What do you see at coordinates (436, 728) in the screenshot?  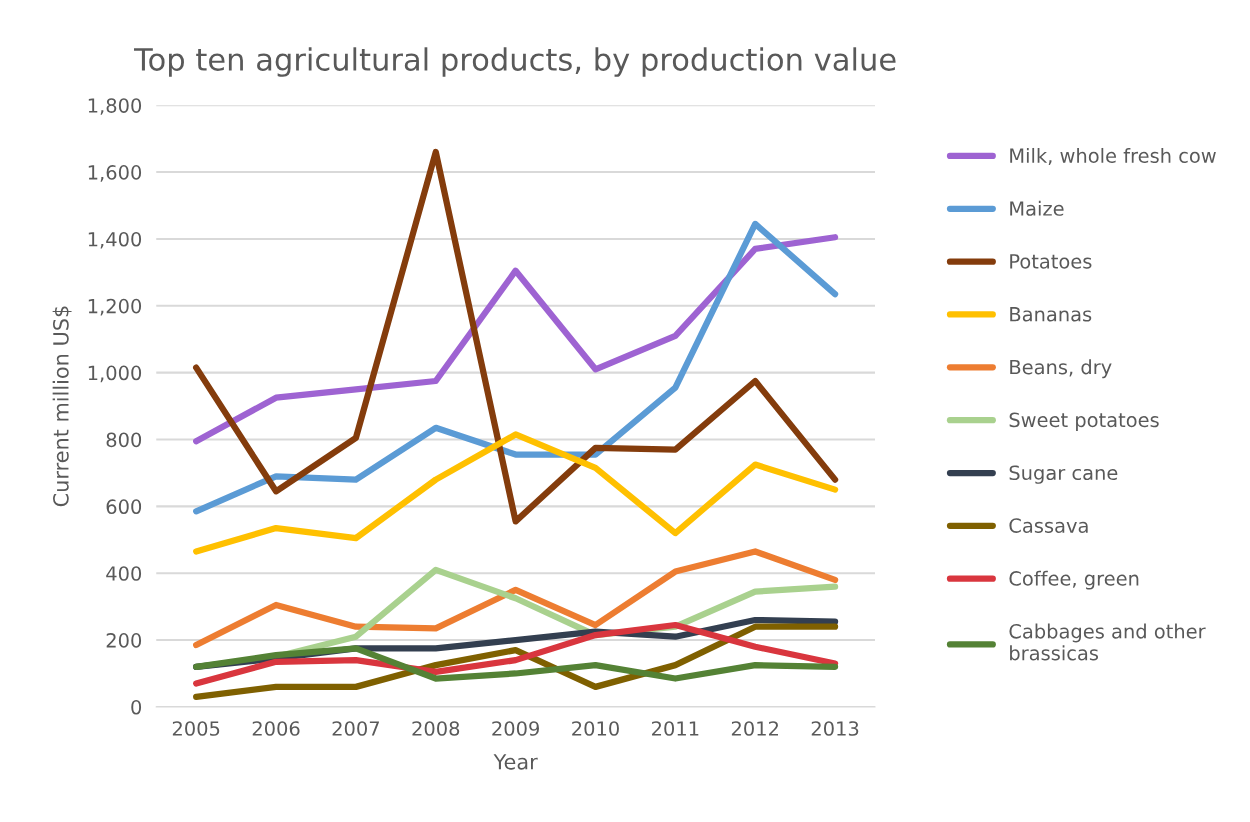 I see `x-tick-label: 2008` at bounding box center [436, 728].